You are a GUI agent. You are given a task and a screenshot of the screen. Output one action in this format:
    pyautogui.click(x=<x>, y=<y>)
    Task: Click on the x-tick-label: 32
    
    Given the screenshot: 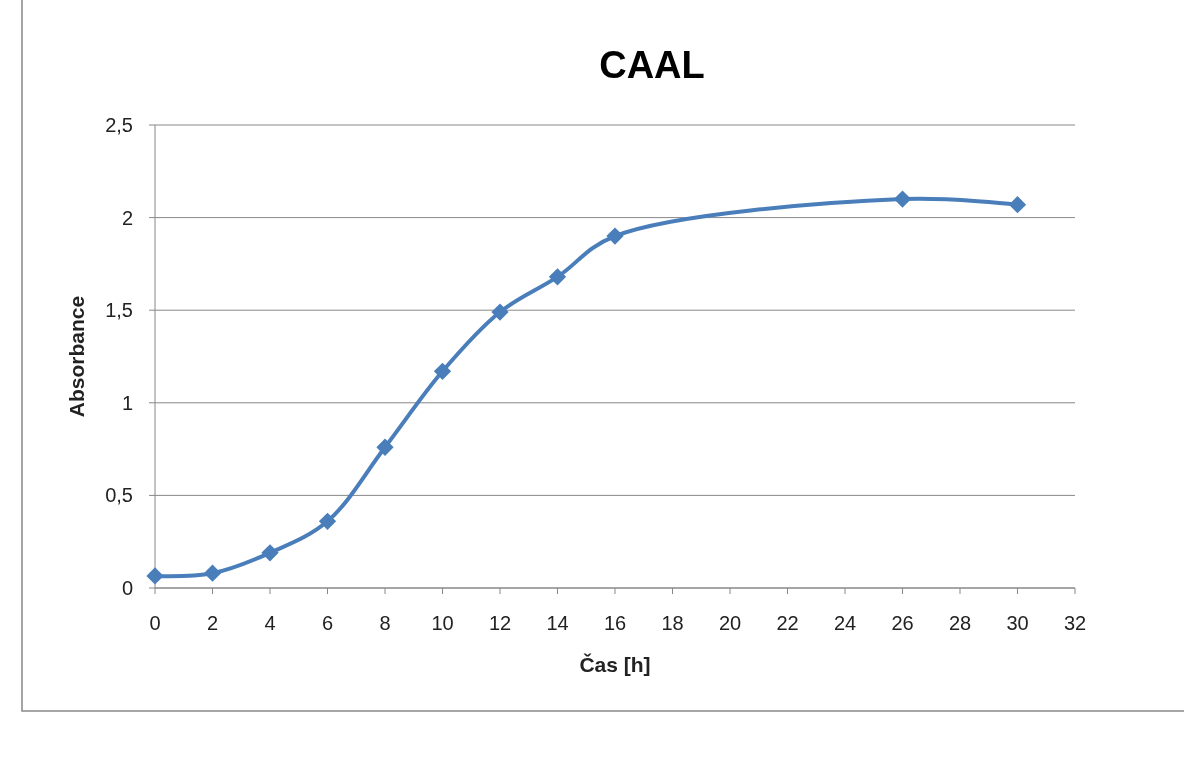 What is the action you would take?
    pyautogui.click(x=1075, y=623)
    